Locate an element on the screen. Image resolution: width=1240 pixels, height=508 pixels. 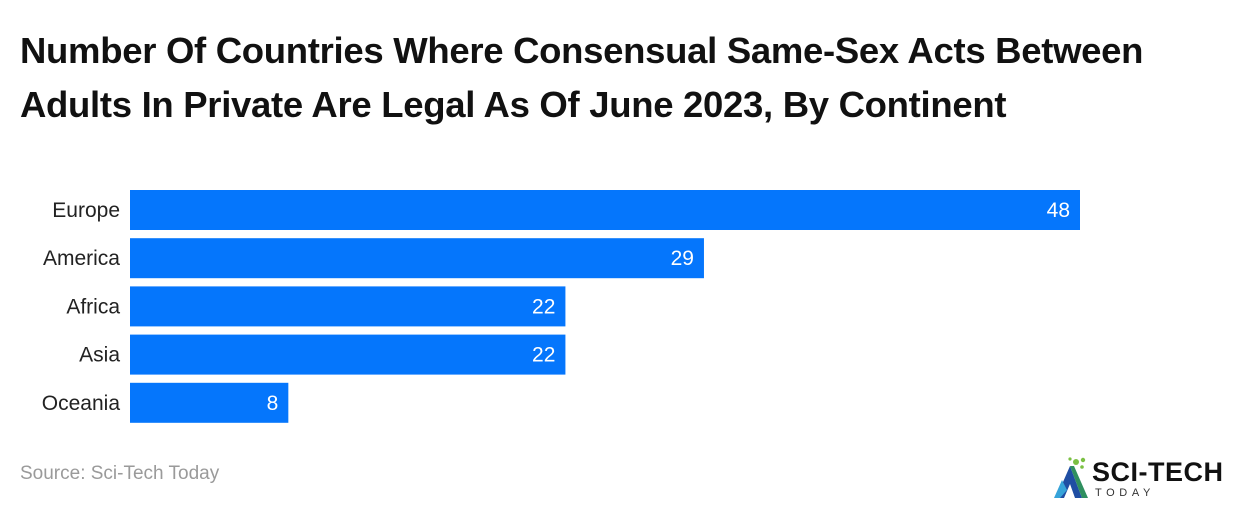
bar-africa is located at coordinates (348, 306).